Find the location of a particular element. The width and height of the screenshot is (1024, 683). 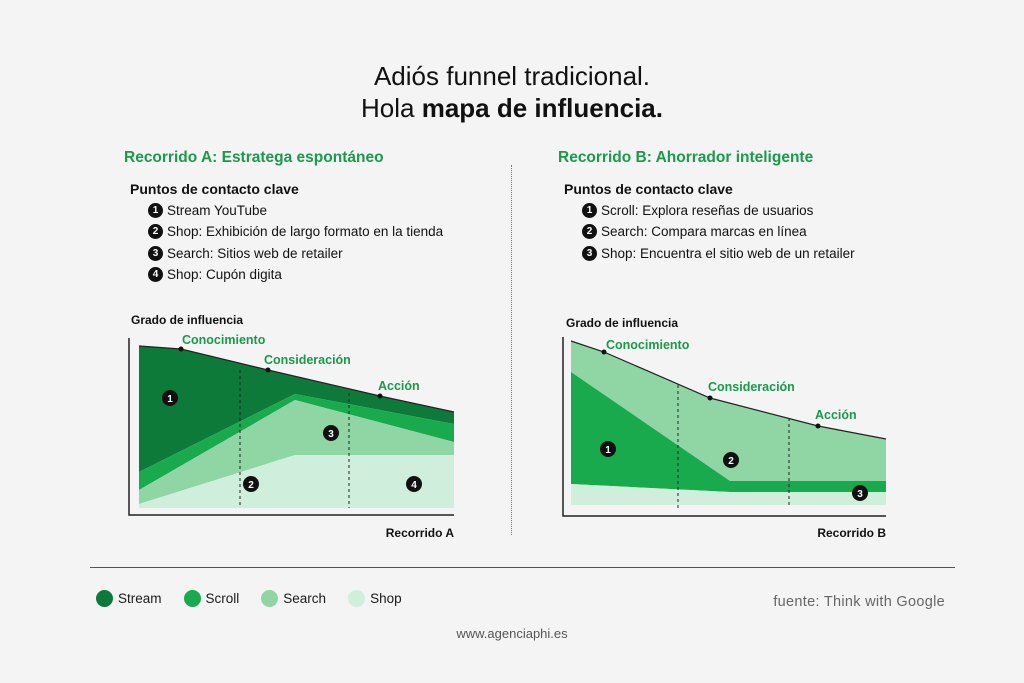

legend-item-shop: Shop is located at coordinates (375, 598).